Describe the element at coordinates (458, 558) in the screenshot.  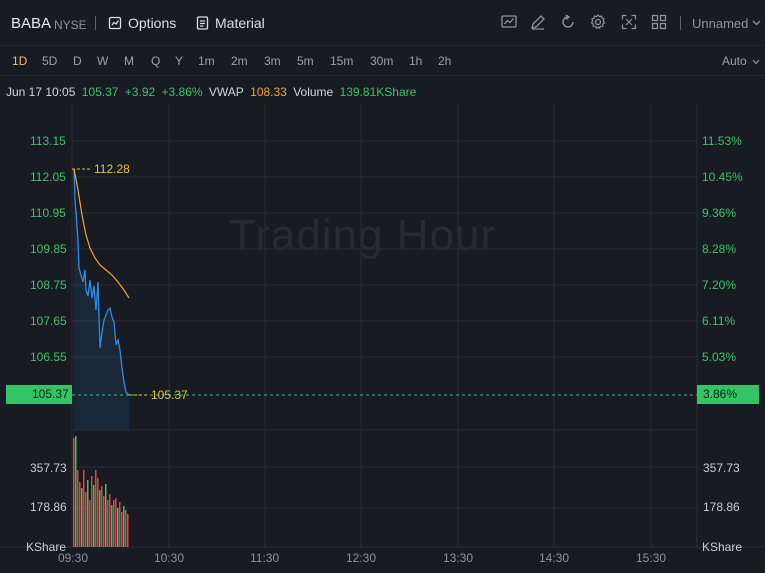
I see `time-axis-label: 13:30` at that location.